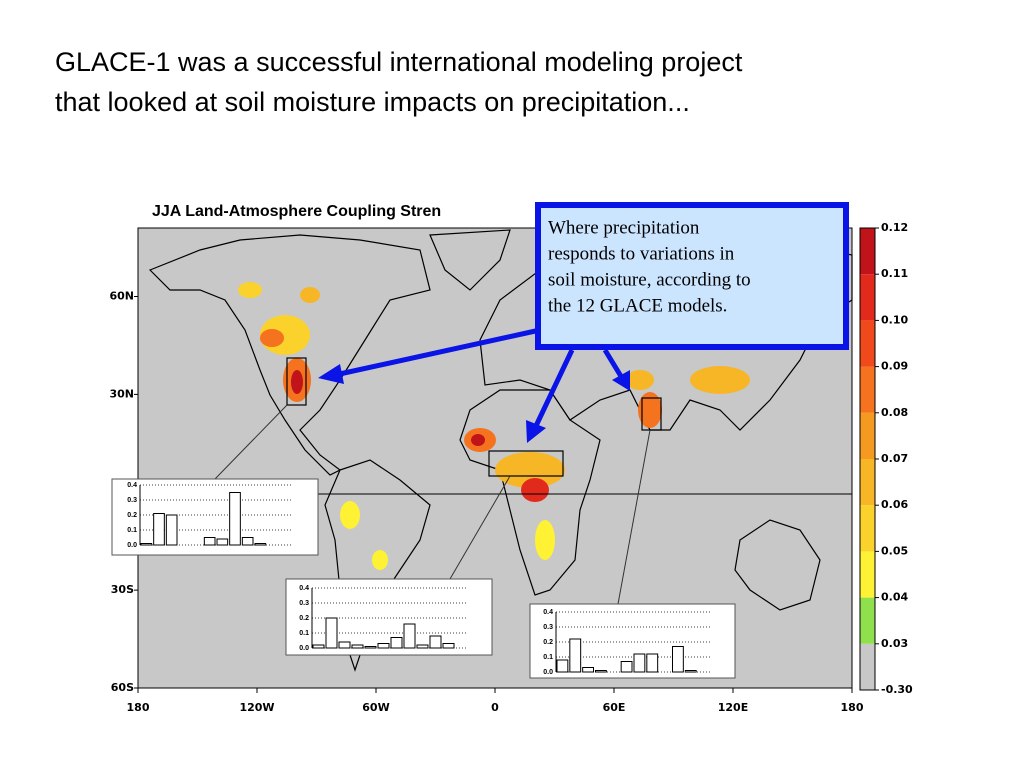 The image size is (1024, 773). I want to click on x-tick-label: 120E, so click(733, 707).